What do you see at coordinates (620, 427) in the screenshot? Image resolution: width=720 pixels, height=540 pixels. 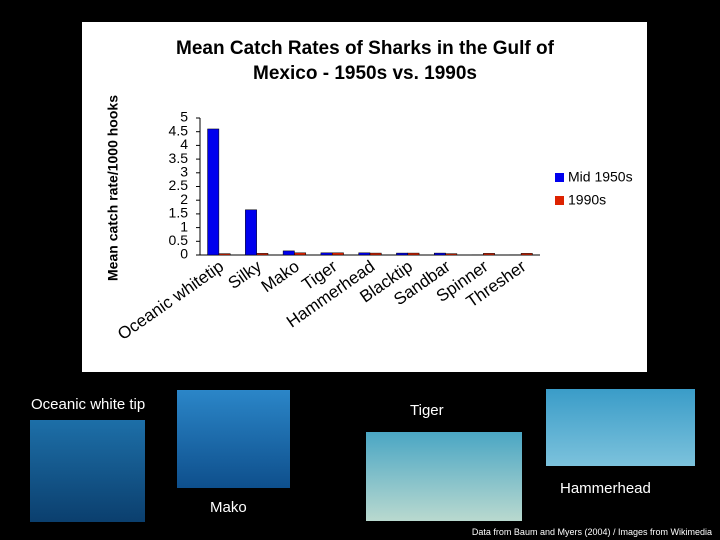 I see `photo-hammerhead` at bounding box center [620, 427].